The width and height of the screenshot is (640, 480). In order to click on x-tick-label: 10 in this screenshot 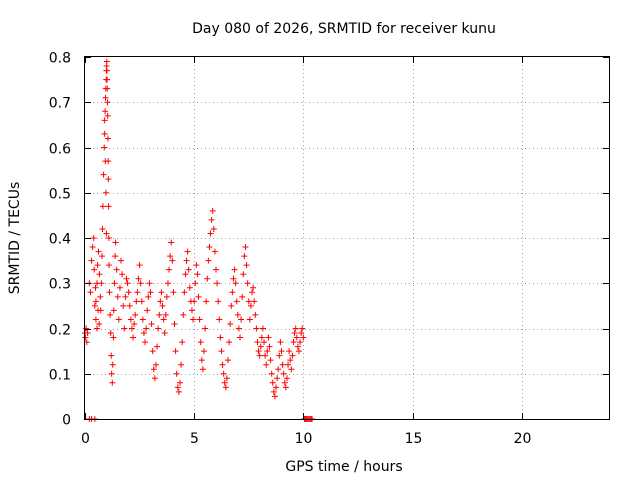, I will do `click(304, 439)`.